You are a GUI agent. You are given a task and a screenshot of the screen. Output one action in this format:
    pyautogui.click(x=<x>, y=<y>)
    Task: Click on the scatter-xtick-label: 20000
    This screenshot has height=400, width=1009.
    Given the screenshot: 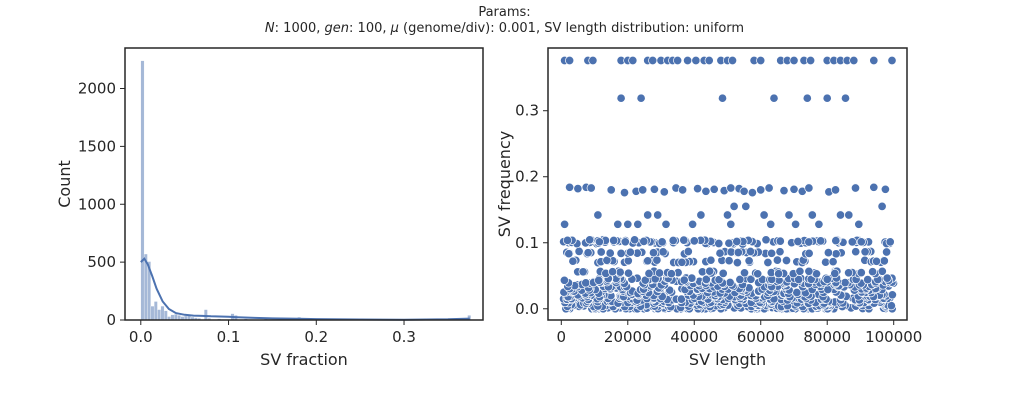 What is the action you would take?
    pyautogui.click(x=628, y=337)
    